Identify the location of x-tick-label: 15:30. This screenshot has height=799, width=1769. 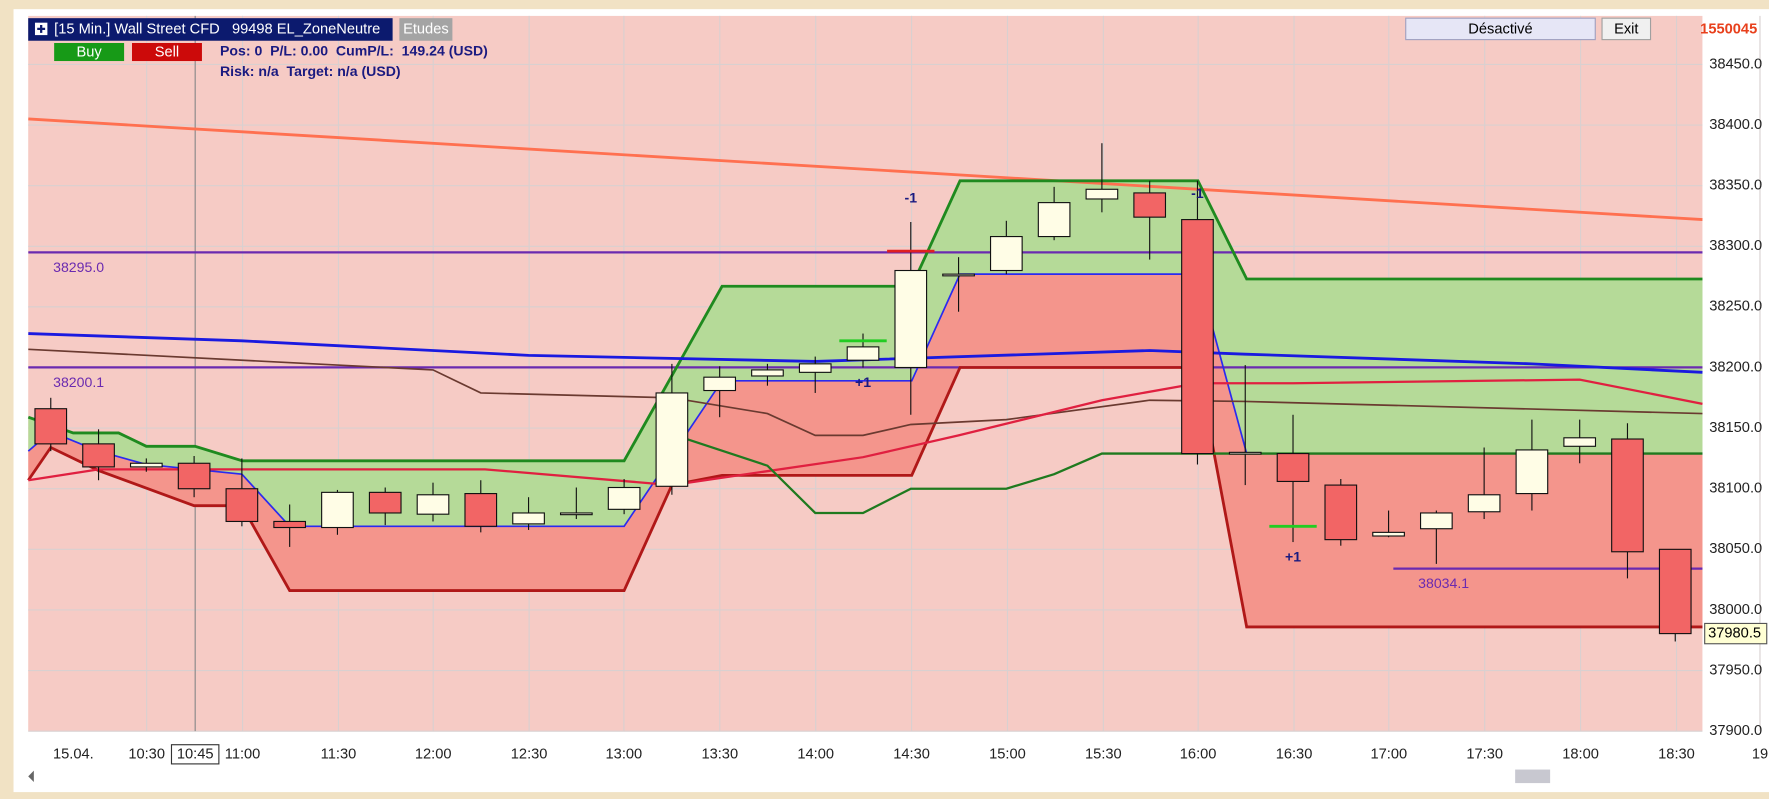
(1103, 755).